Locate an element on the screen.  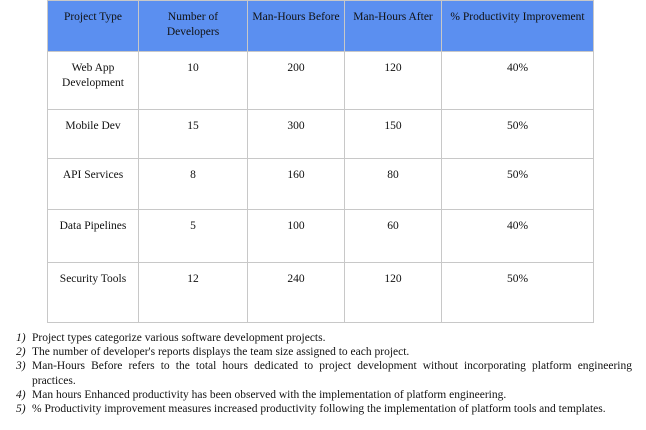
table-row: Data Pipelines 5 100 60 40% is located at coordinates (320, 236).